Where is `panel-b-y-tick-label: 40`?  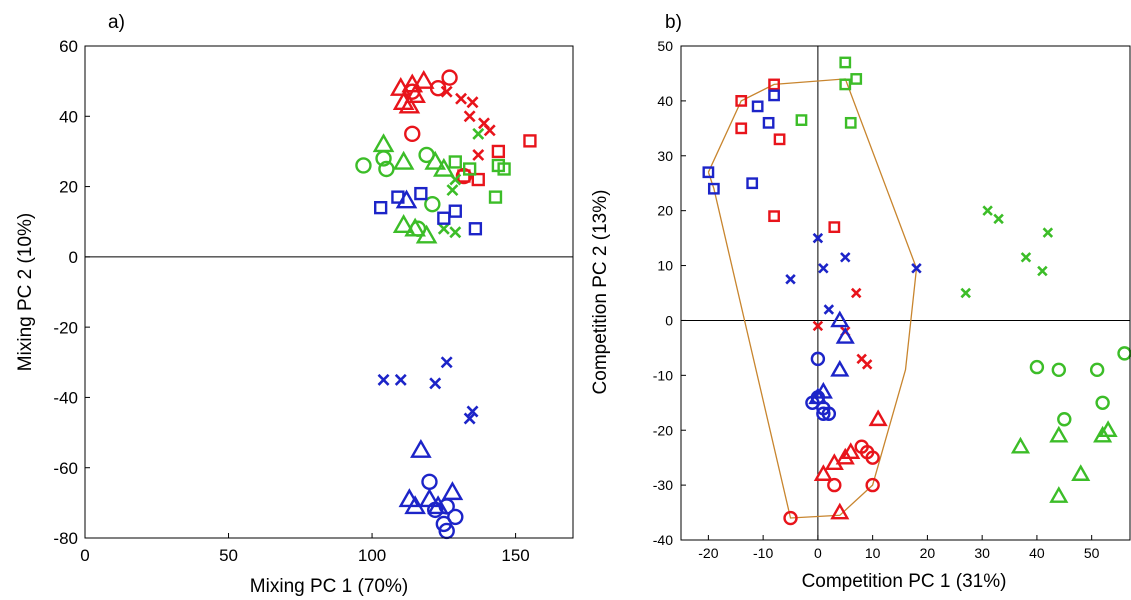
panel-b-y-tick-label: 40 is located at coordinates (665, 101).